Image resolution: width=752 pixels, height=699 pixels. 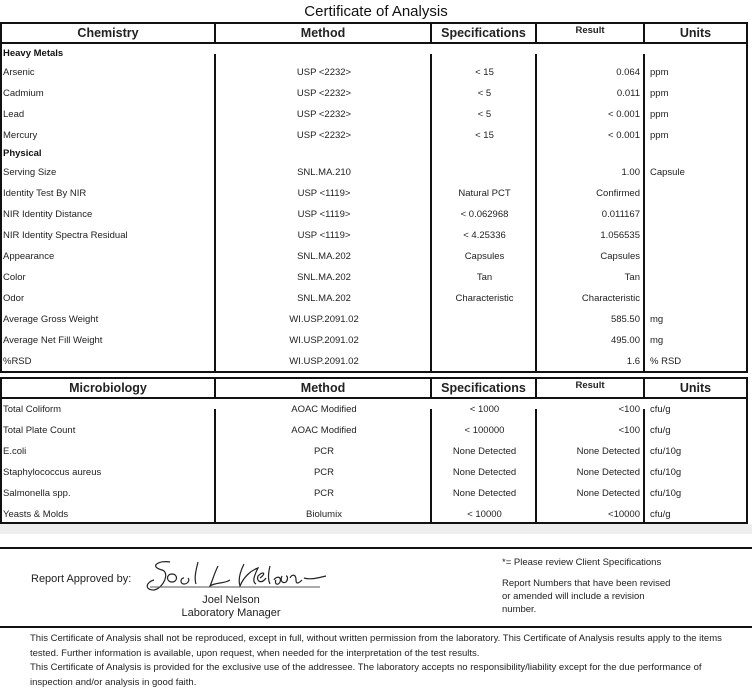 I want to click on cell-name: E.coli, so click(x=15, y=451).